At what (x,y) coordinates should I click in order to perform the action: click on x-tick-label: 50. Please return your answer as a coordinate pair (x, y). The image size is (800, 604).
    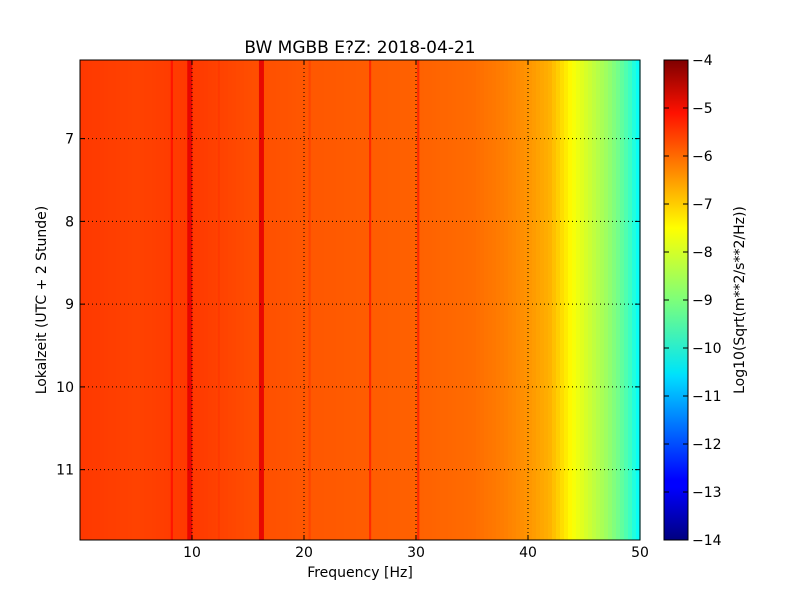
    Looking at the image, I should click on (640, 553).